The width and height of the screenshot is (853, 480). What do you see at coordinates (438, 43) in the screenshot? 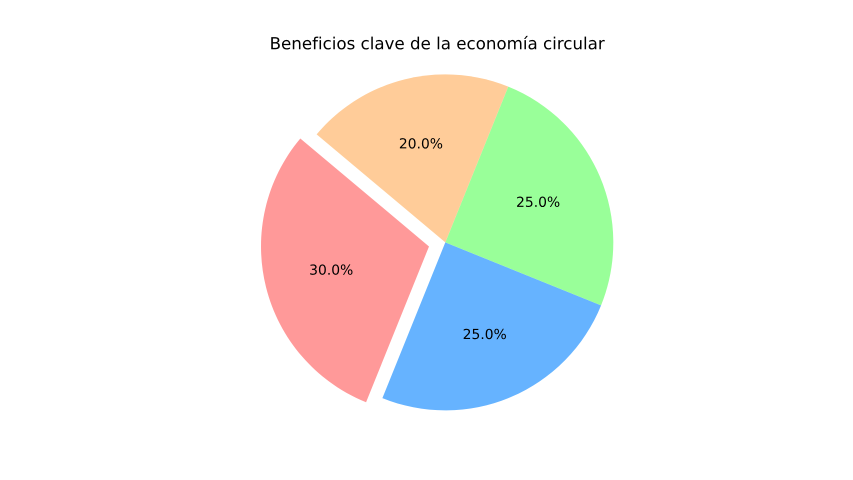
I see `chart-title: Beneficios clave de la economía circular` at bounding box center [438, 43].